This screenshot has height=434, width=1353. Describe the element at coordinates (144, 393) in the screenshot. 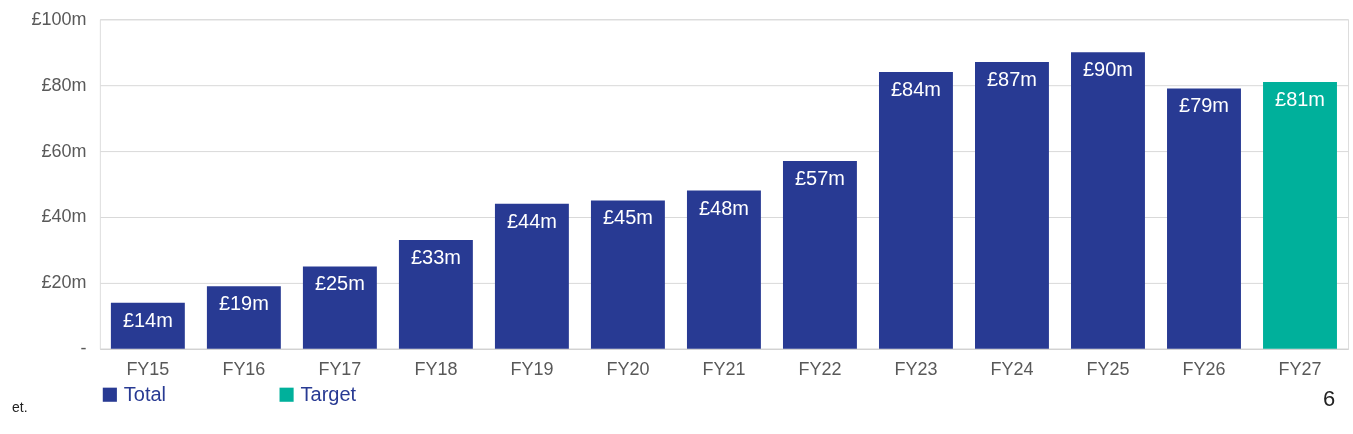

I see `legend-label: Total` at that location.